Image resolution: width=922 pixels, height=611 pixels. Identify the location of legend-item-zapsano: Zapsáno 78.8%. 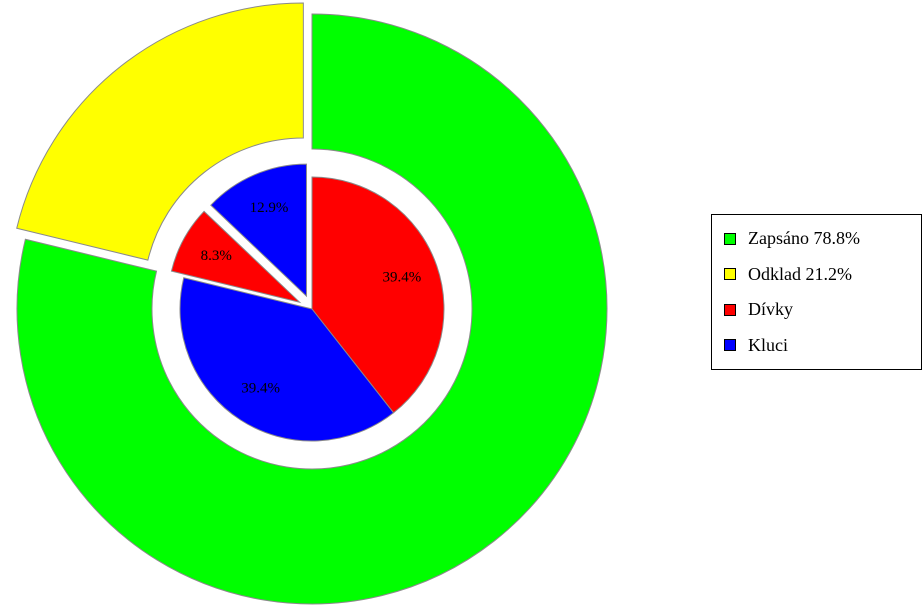
(822, 239).